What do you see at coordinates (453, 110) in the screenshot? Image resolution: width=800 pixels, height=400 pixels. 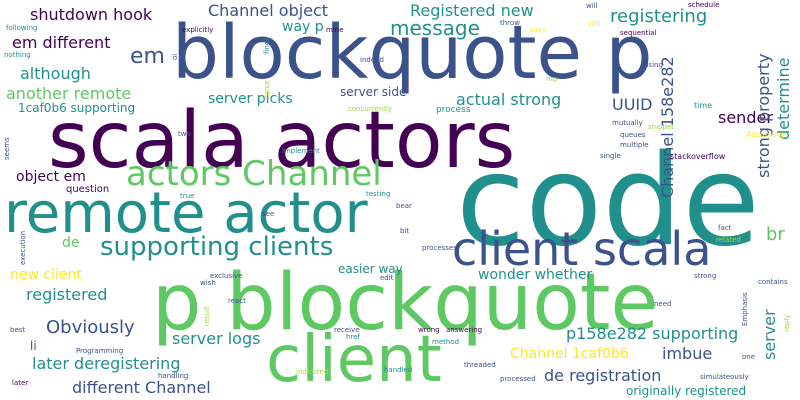 I see `word-process: process` at bounding box center [453, 110].